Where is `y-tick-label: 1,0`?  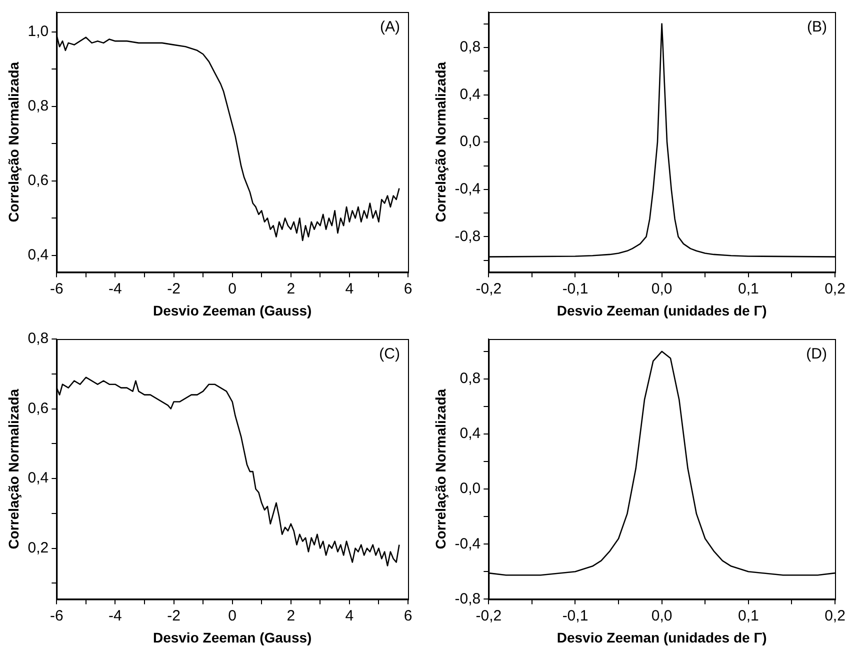
y-tick-label: 1,0 is located at coordinates (38, 31).